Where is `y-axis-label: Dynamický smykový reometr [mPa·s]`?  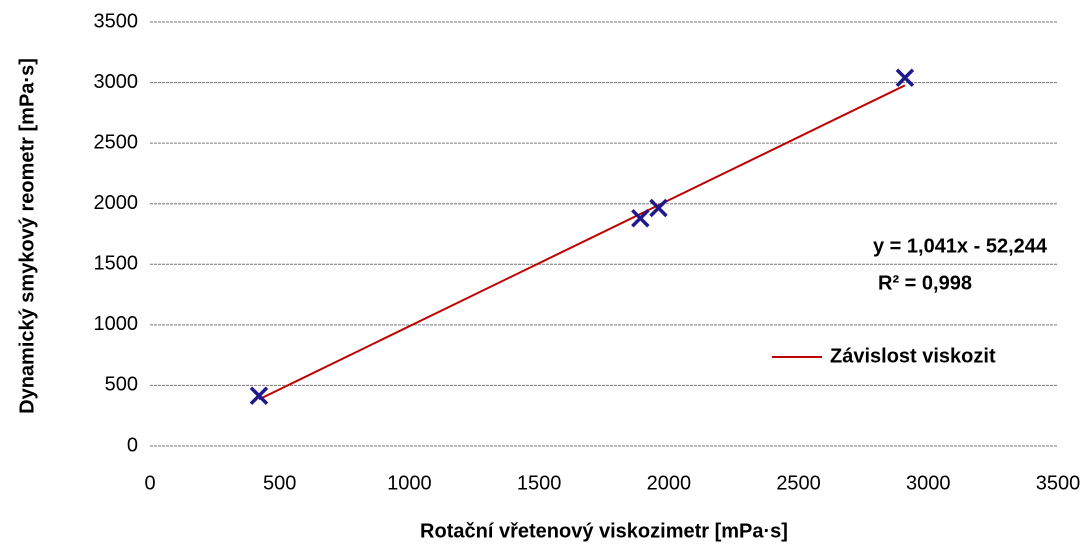 y-axis-label: Dynamický smykový reometr [mPa·s] is located at coordinates (27, 236).